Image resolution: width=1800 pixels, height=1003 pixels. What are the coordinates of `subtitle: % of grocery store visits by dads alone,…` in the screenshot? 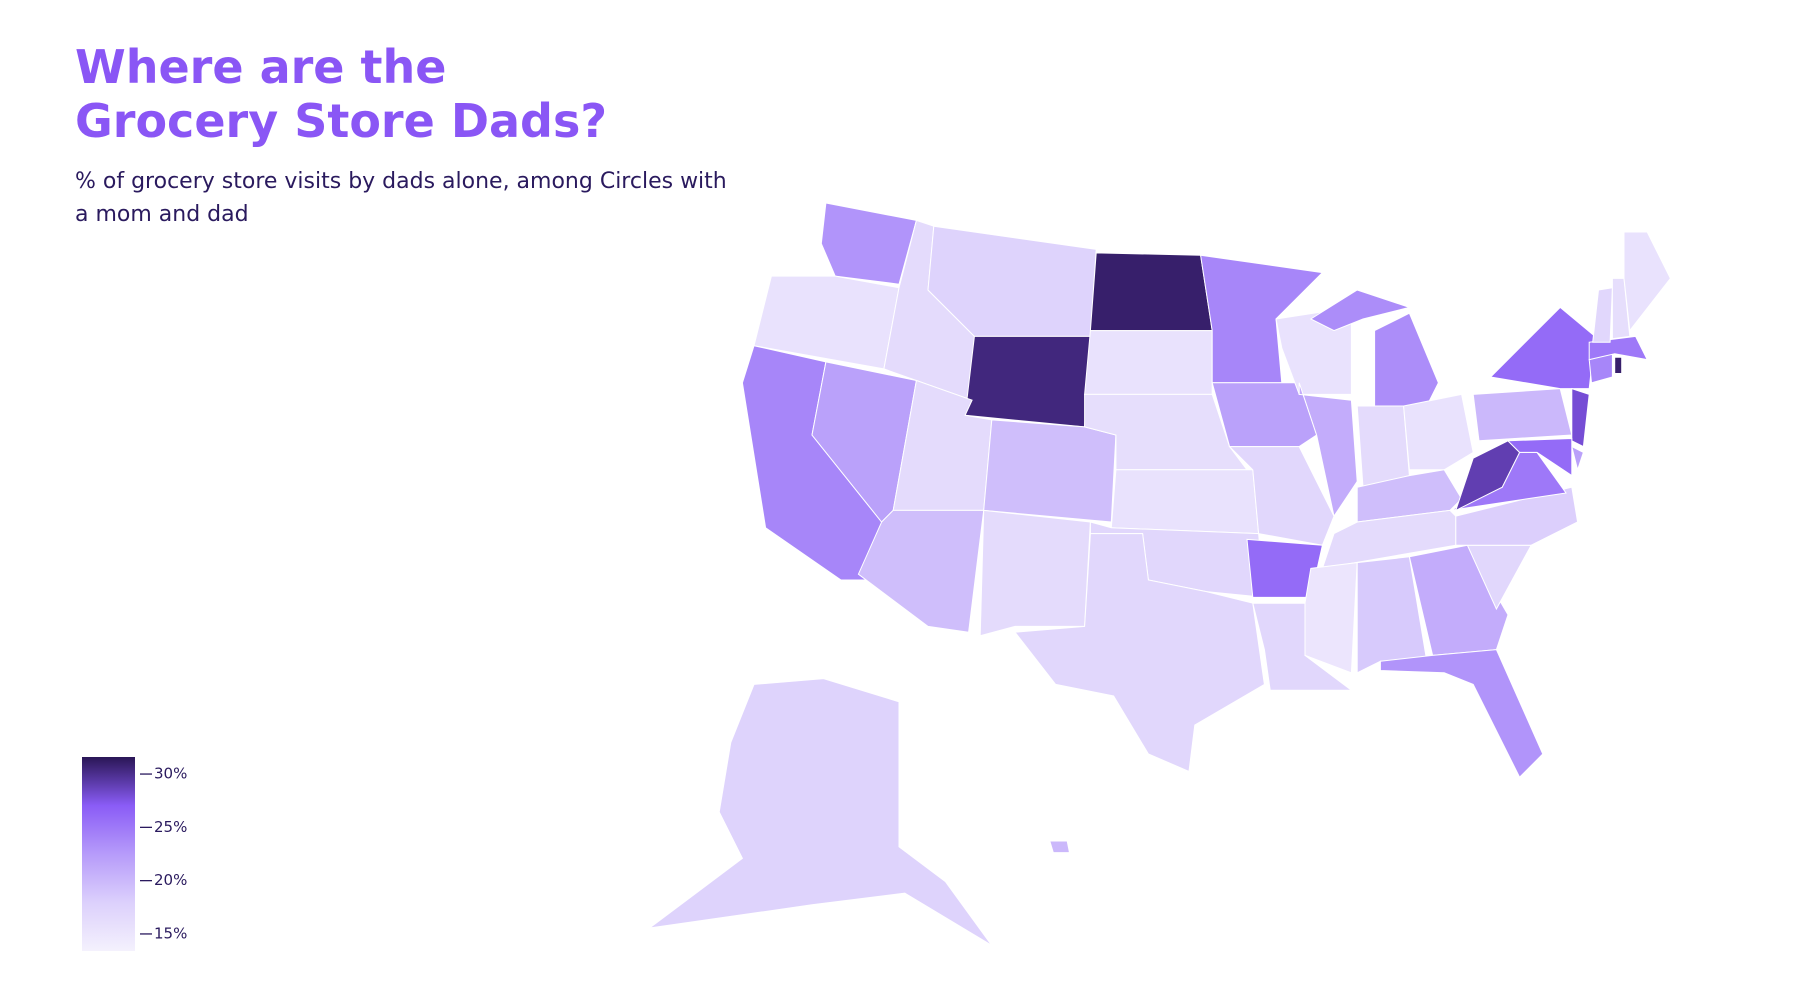 It's located at (401, 198).